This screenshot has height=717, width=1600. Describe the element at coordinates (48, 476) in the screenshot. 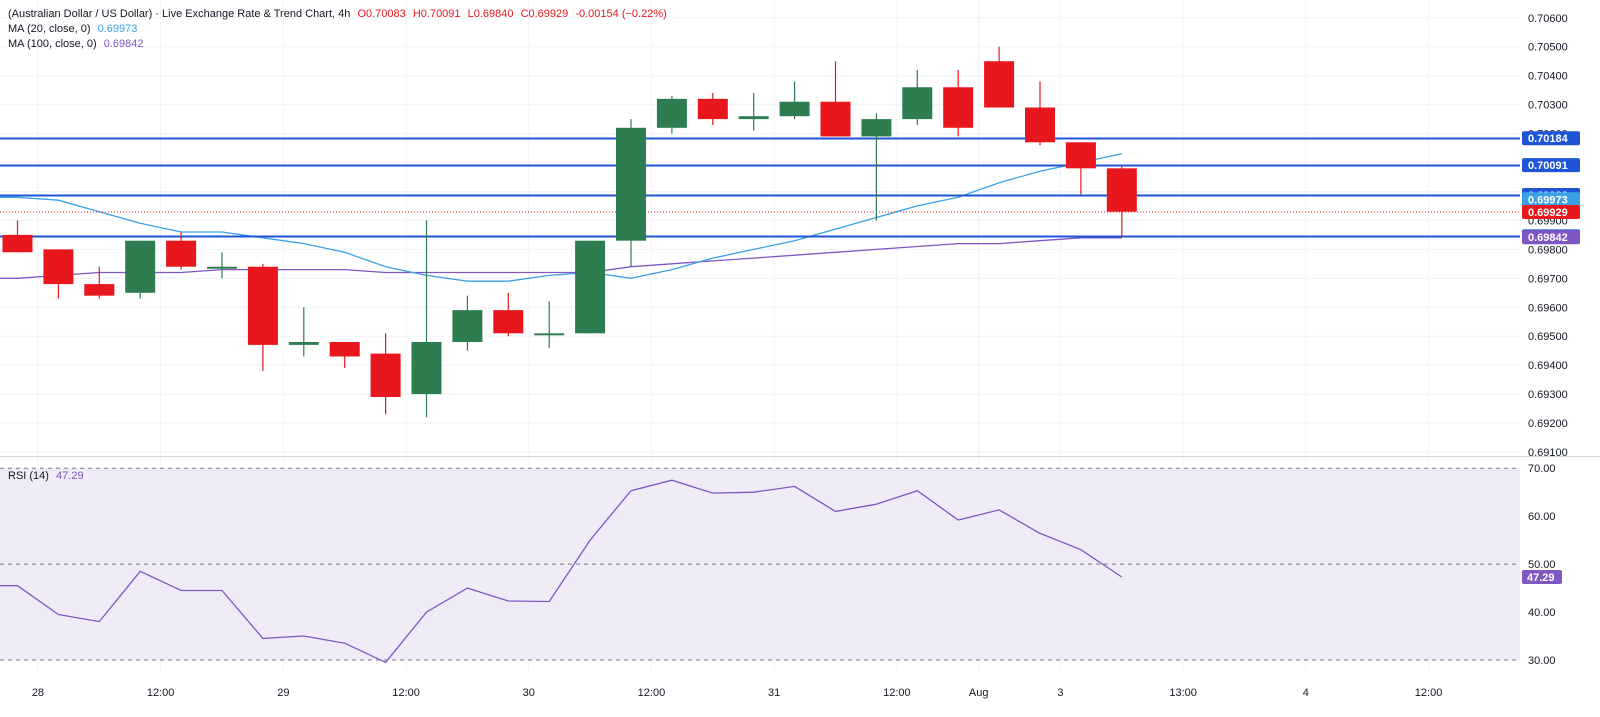

I see `rsi-legend: RSI (14) 47.29` at that location.